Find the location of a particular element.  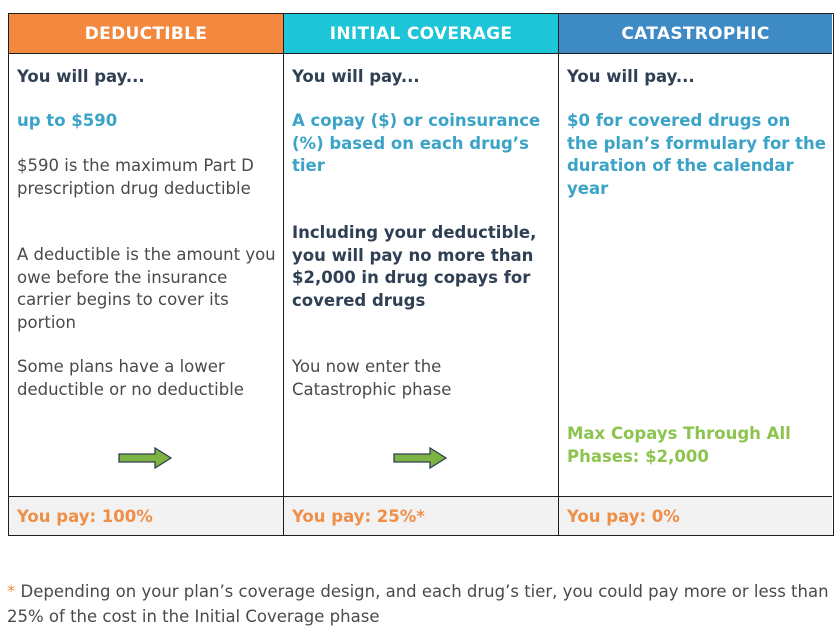

initial-coverage-header: INITIAL COVERAGE is located at coordinates (421, 34).